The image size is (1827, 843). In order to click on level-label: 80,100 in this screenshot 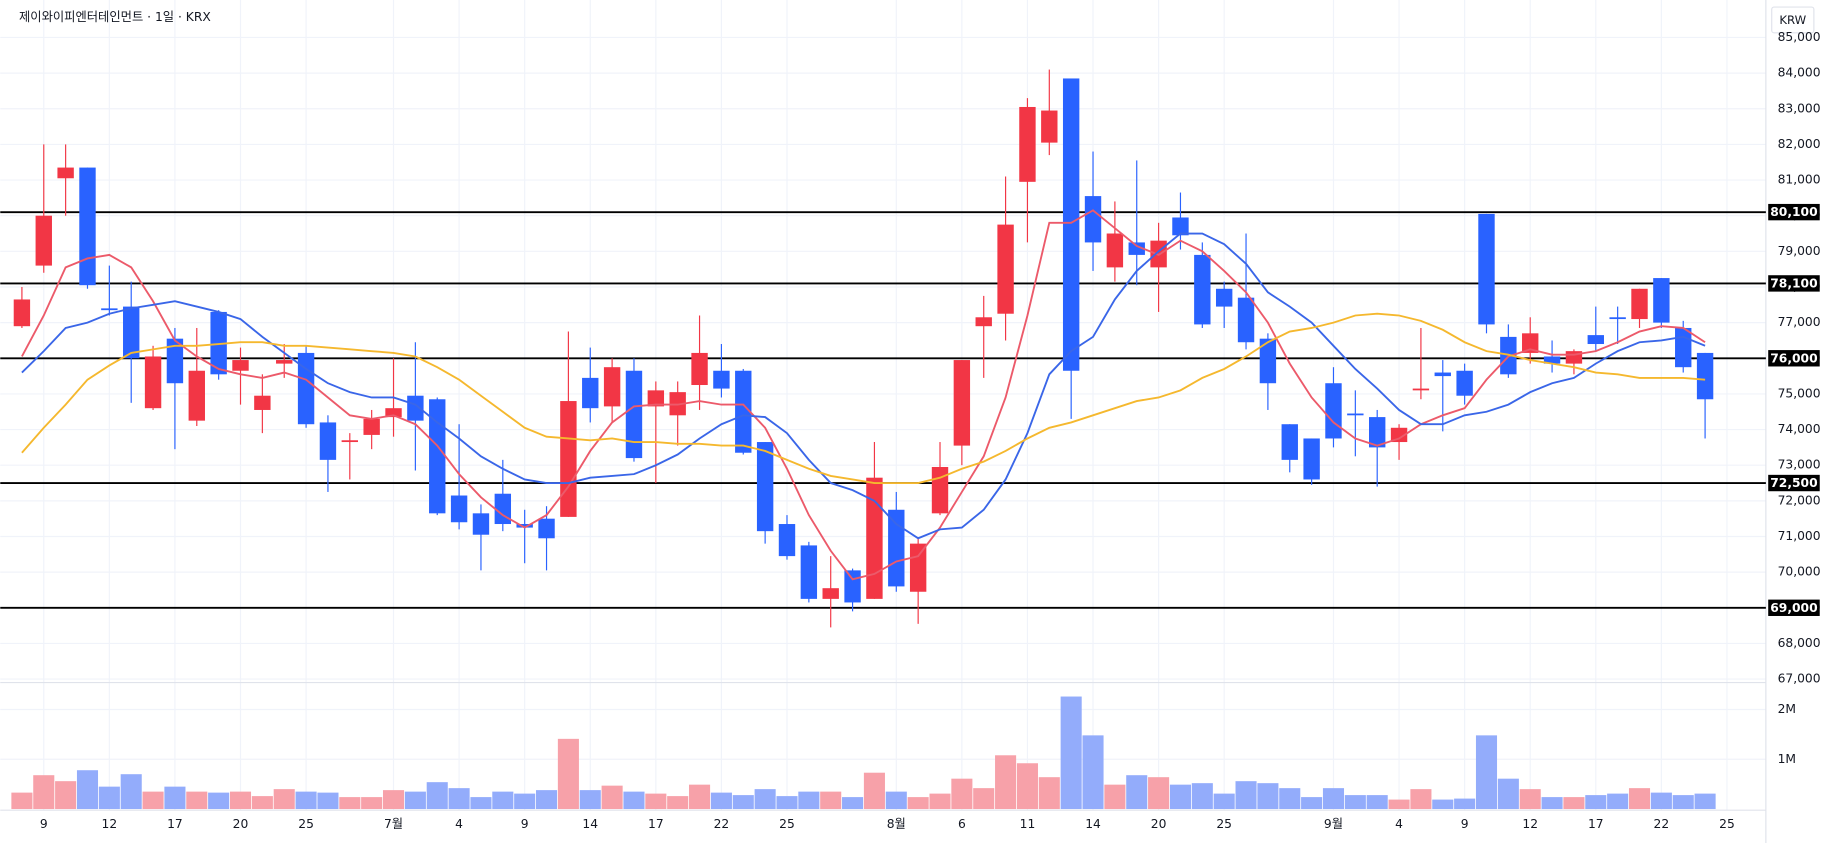, I will do `click(1793, 212)`.